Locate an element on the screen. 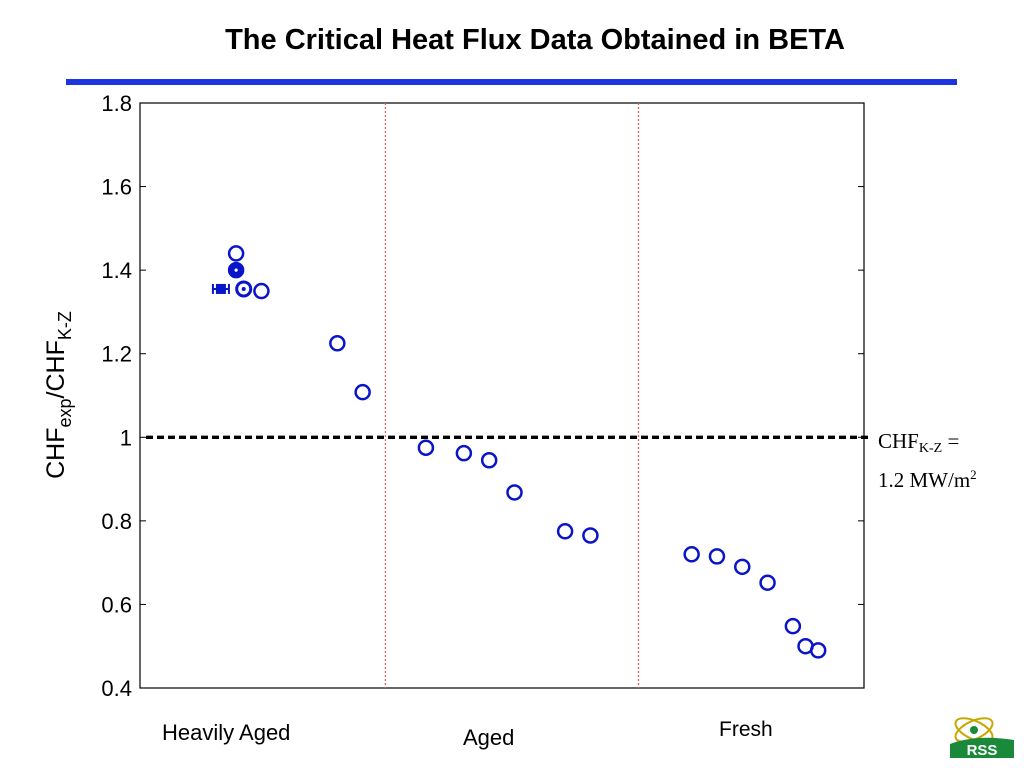  y-axis-label-sub2: K-Z is located at coordinates (65, 325).